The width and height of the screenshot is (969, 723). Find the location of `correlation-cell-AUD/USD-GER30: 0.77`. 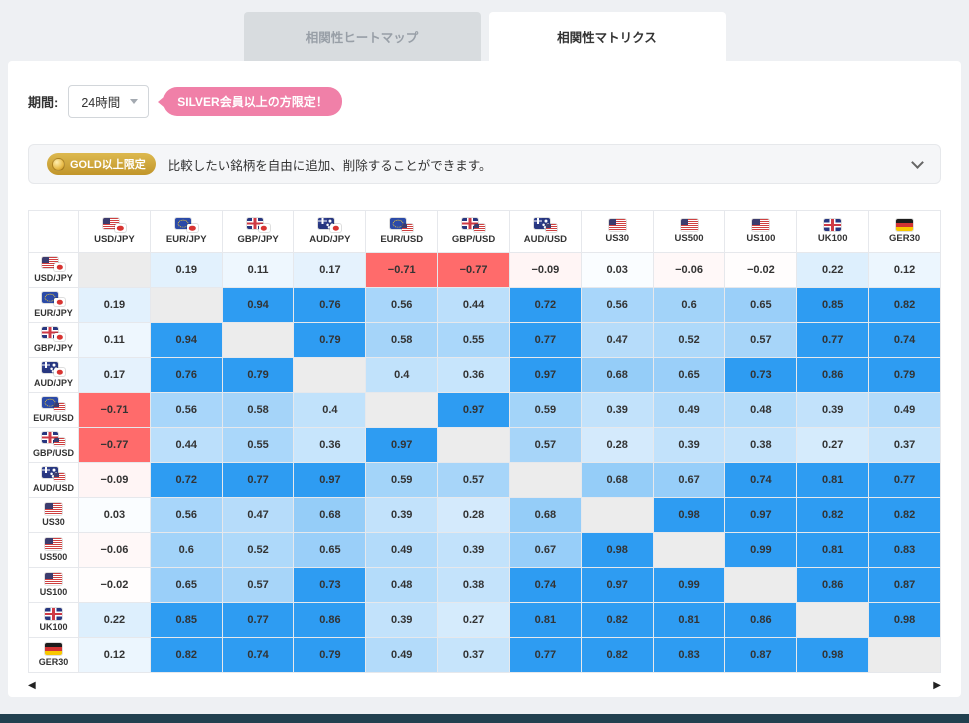

correlation-cell-AUD/USD-GER30: 0.77 is located at coordinates (904, 480).